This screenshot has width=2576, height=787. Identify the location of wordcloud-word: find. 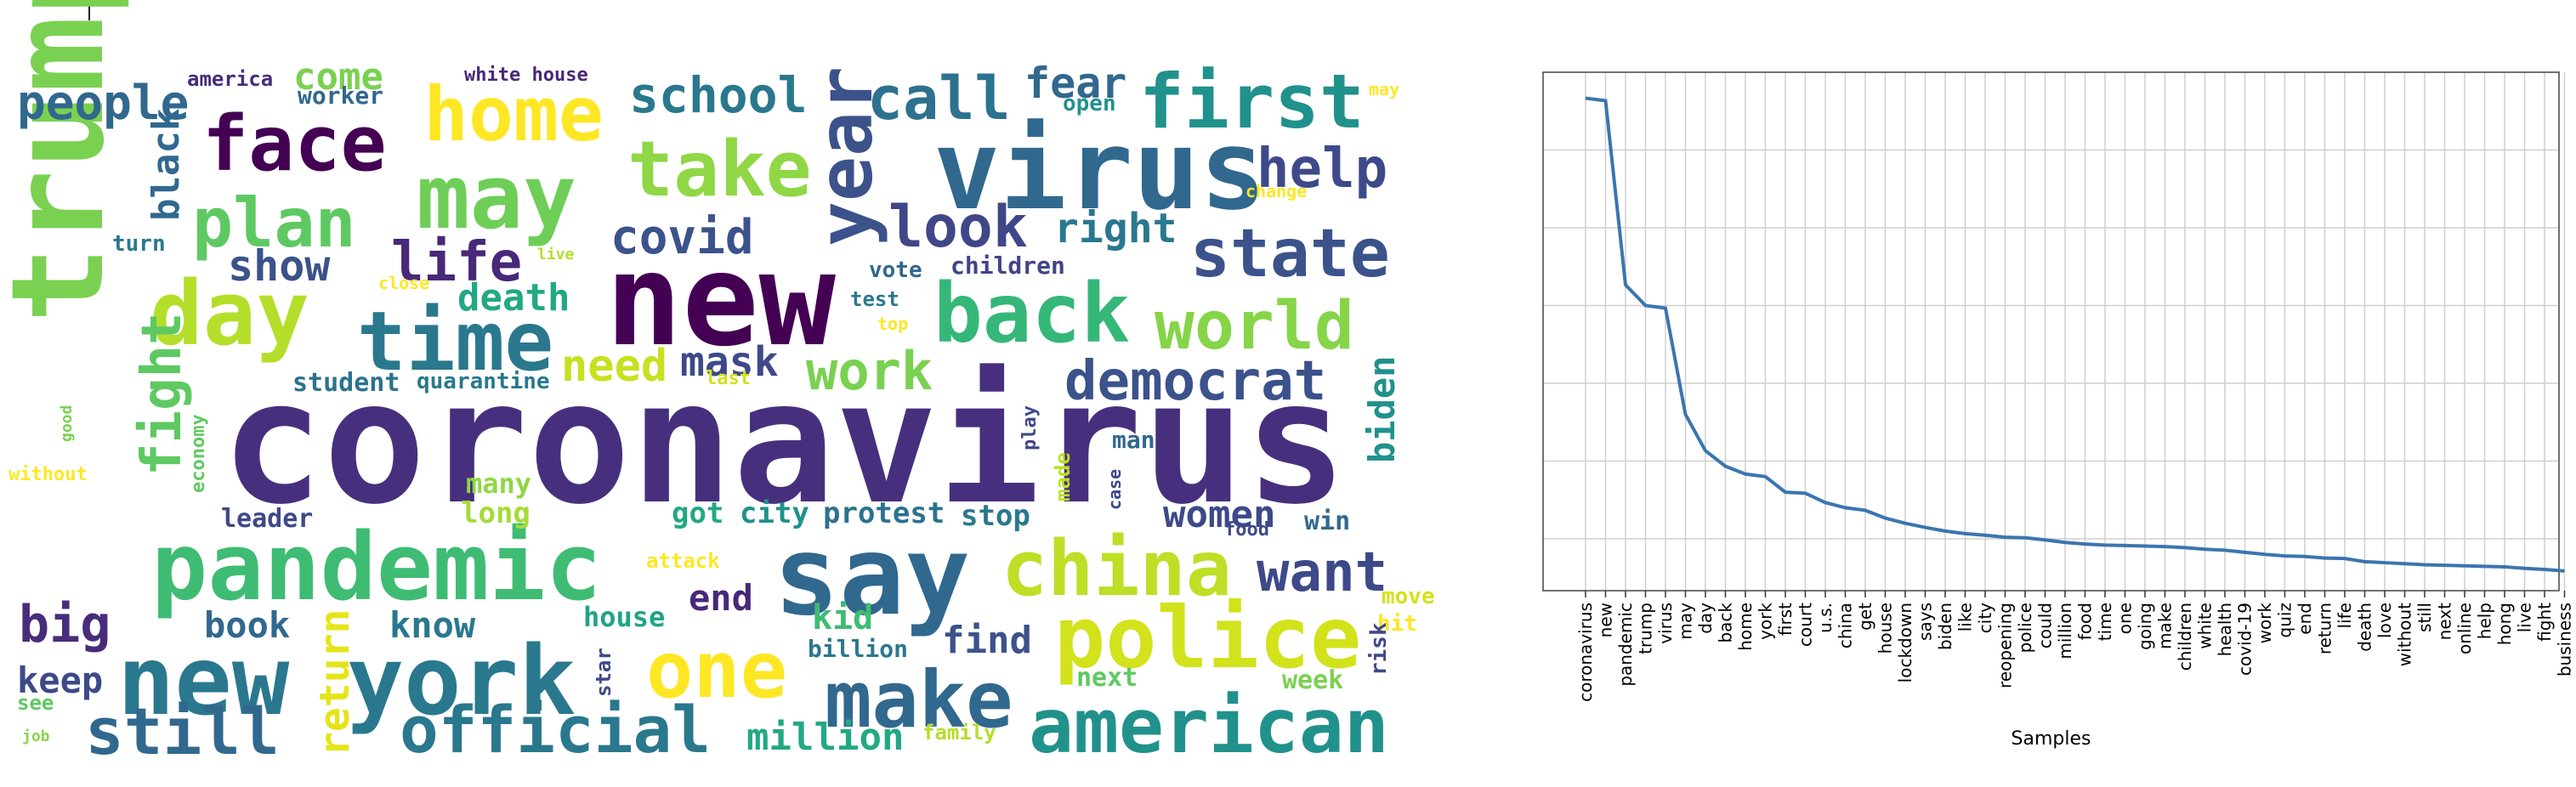
(987, 640).